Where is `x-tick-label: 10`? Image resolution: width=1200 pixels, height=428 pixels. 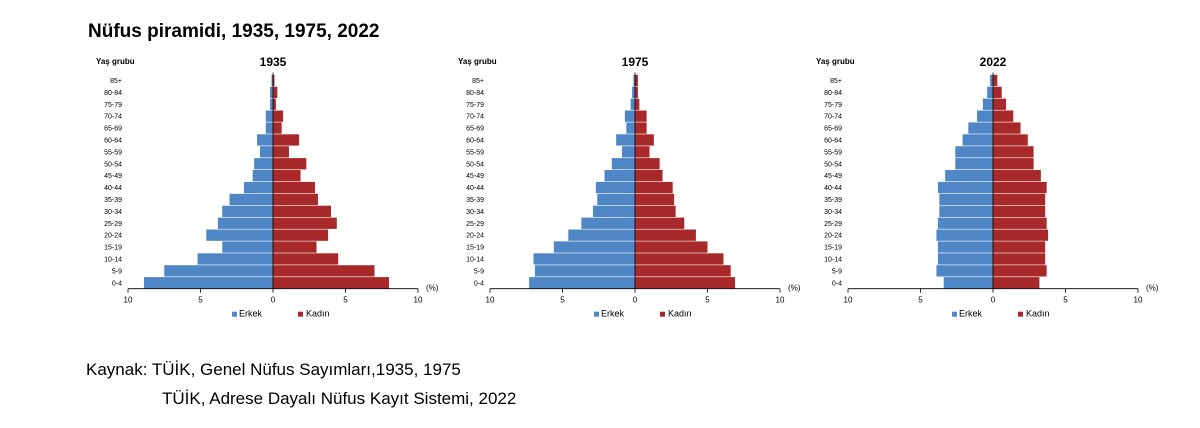 x-tick-label: 10 is located at coordinates (418, 300).